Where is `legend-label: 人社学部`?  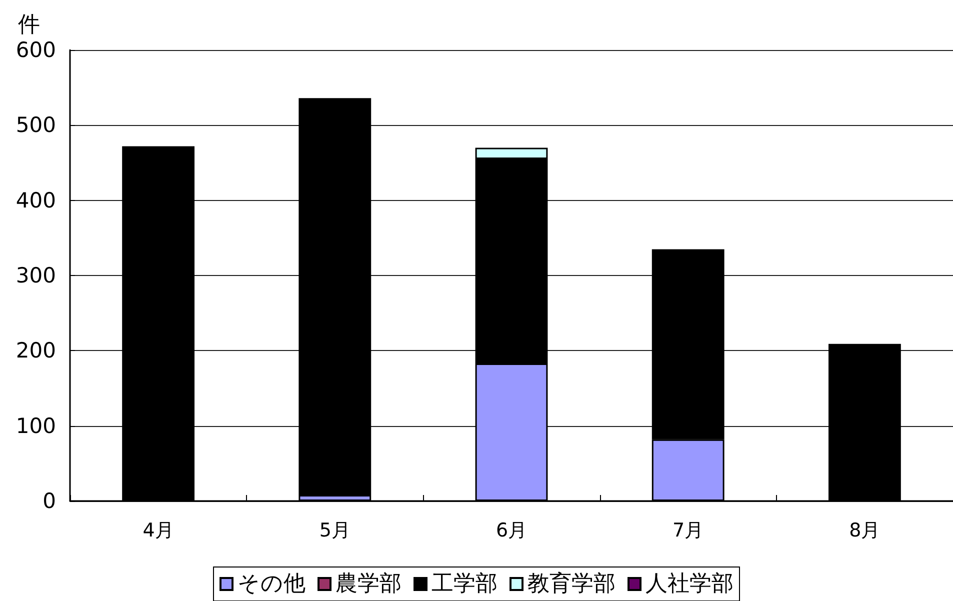
legend-label: 人社学部 is located at coordinates (690, 584).